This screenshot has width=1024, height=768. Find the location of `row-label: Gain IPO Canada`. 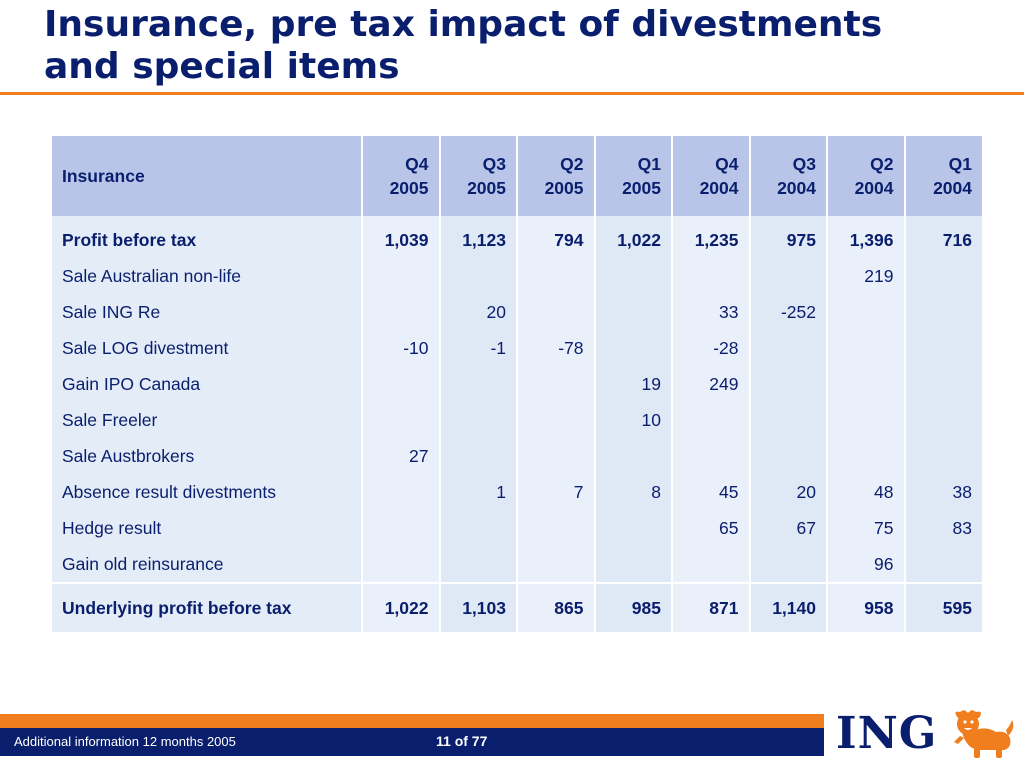

row-label: Gain IPO Canada is located at coordinates (207, 384).